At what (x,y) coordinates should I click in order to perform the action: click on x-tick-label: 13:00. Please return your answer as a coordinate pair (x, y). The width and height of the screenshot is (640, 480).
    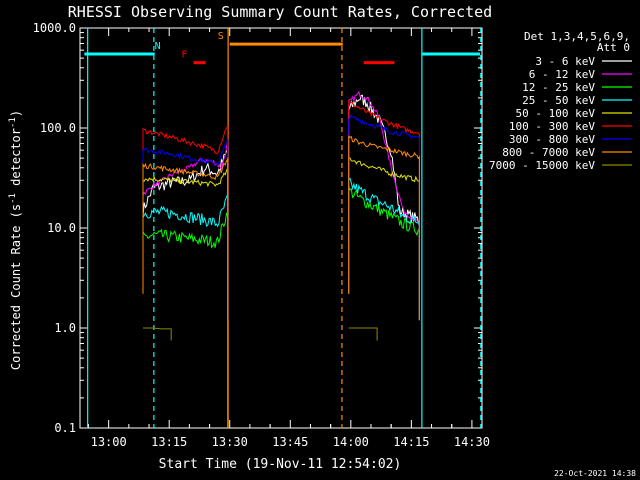
    Looking at the image, I should click on (109, 442).